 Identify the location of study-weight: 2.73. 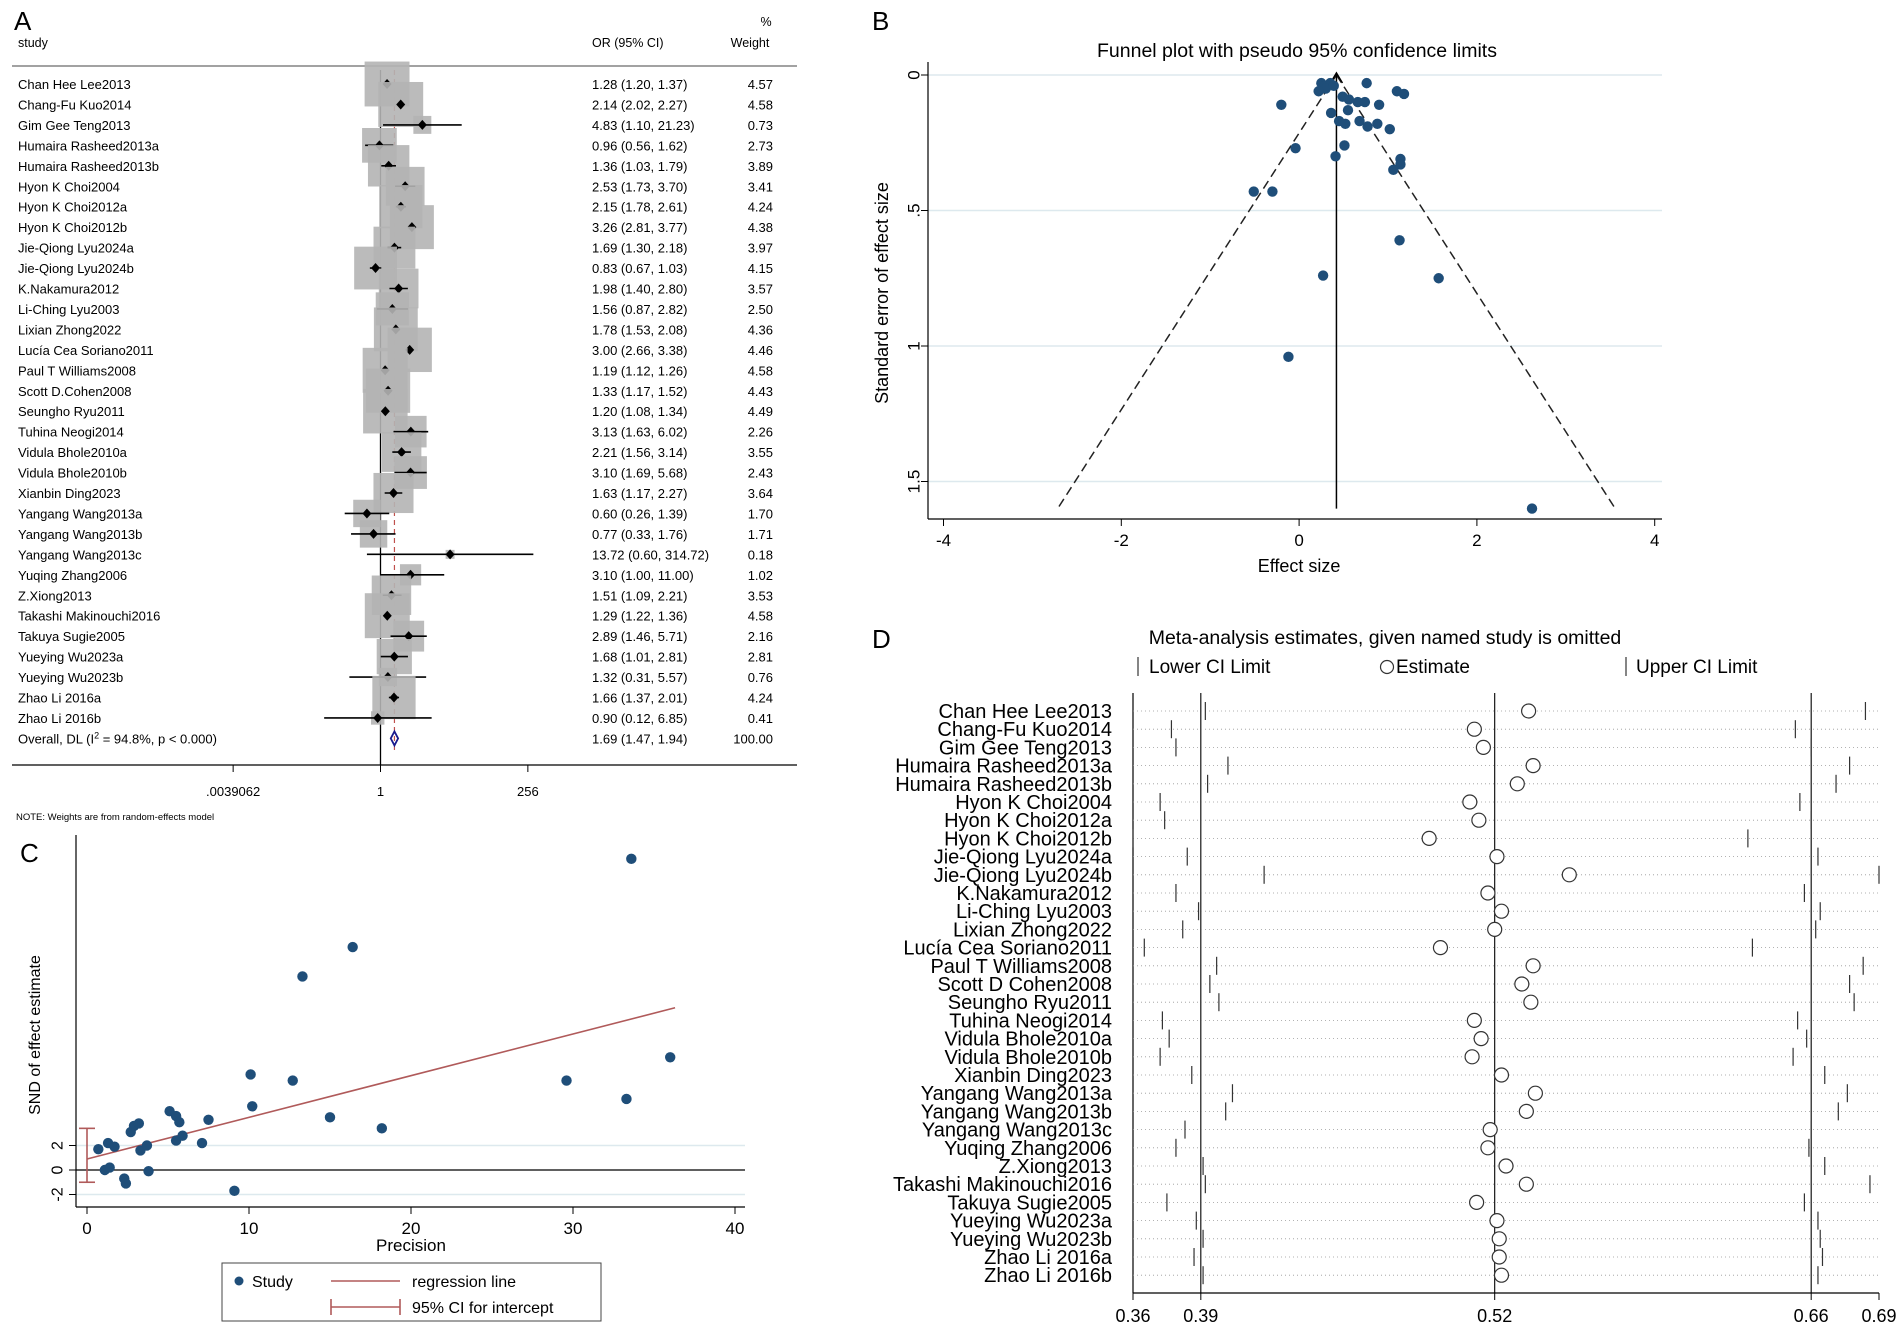
(760, 145).